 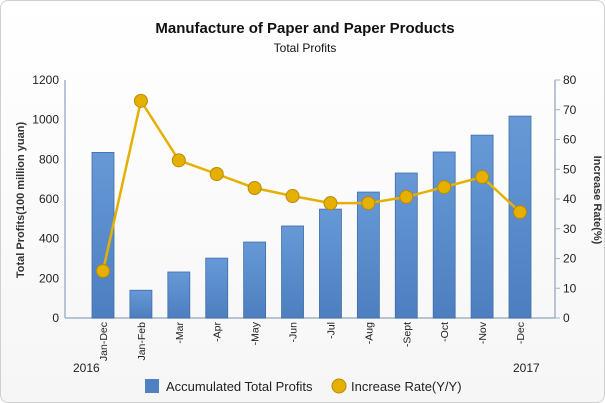 I want to click on y2-tick-label: 10, so click(x=570, y=288).